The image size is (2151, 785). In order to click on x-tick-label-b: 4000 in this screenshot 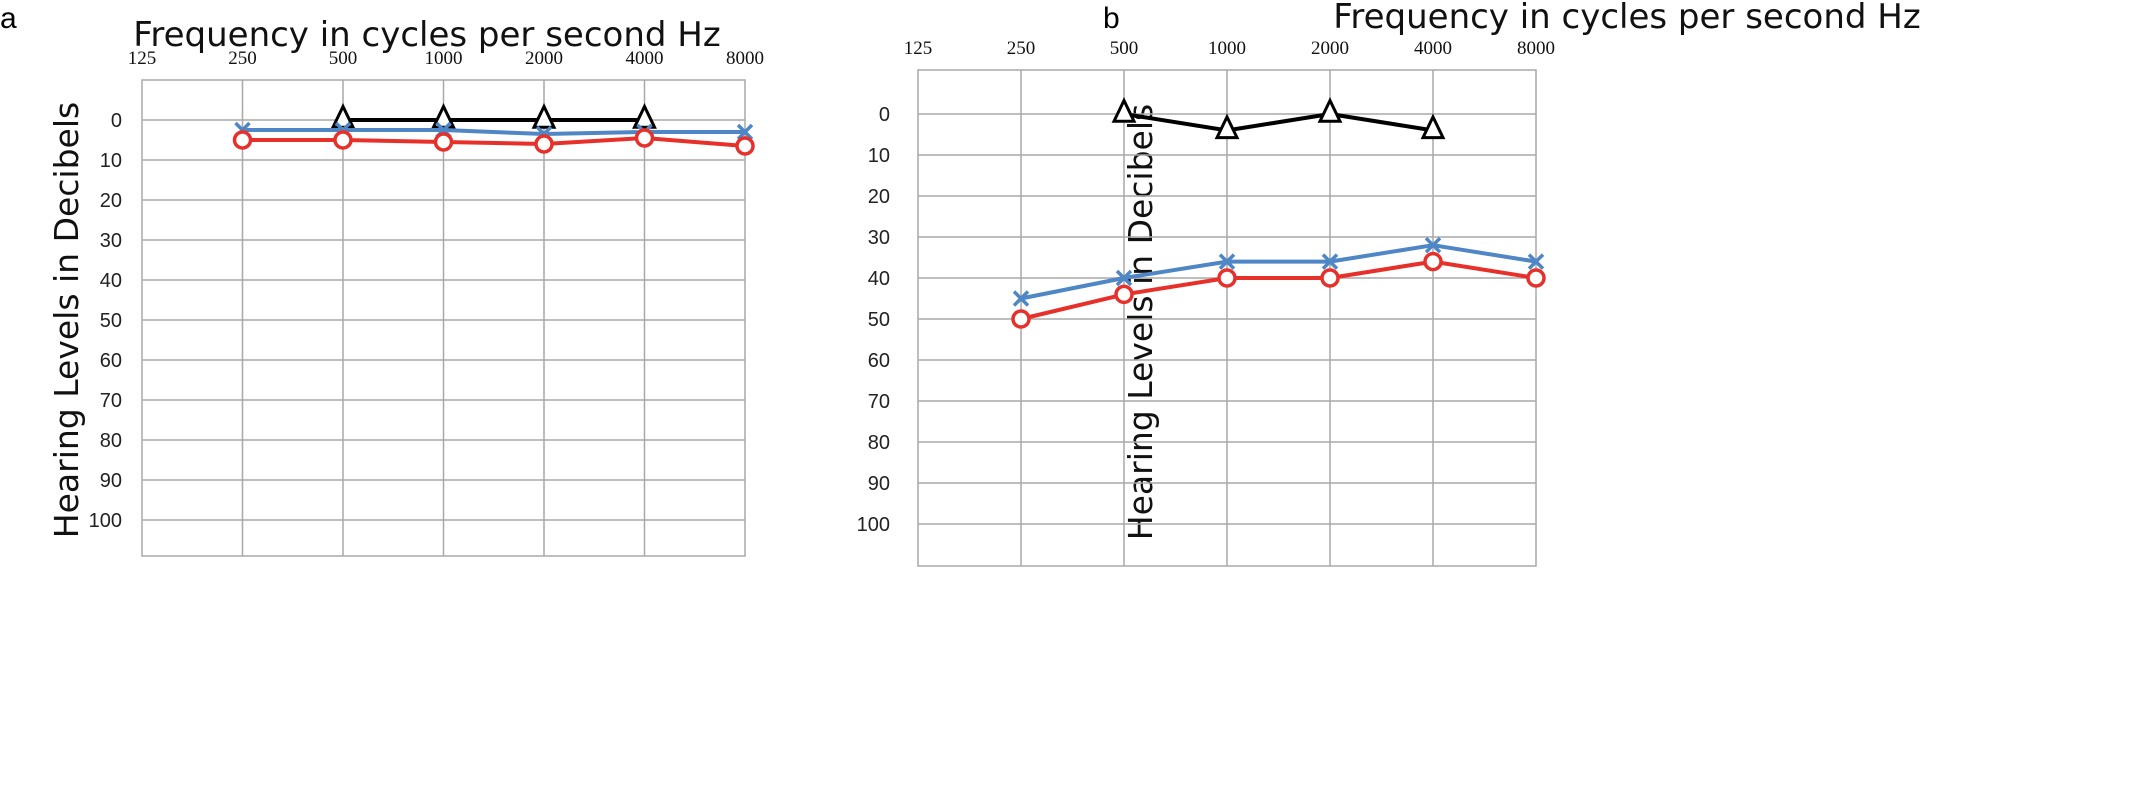, I will do `click(1433, 48)`.